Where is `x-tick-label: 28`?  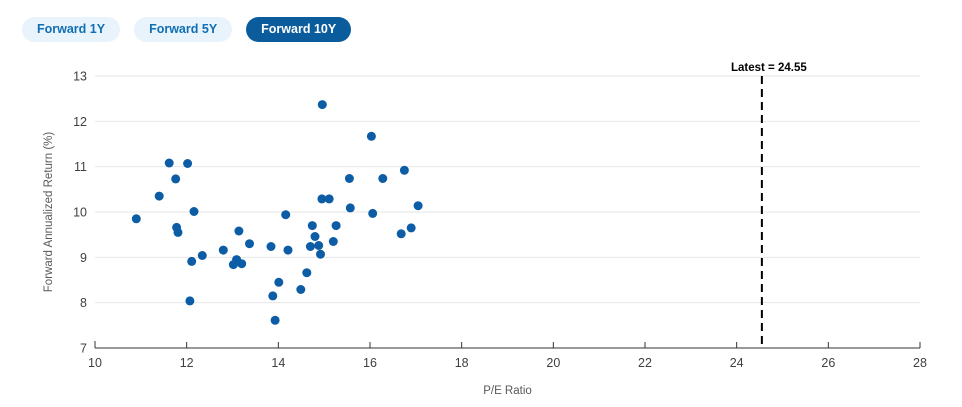
x-tick-label: 28 is located at coordinates (920, 363).